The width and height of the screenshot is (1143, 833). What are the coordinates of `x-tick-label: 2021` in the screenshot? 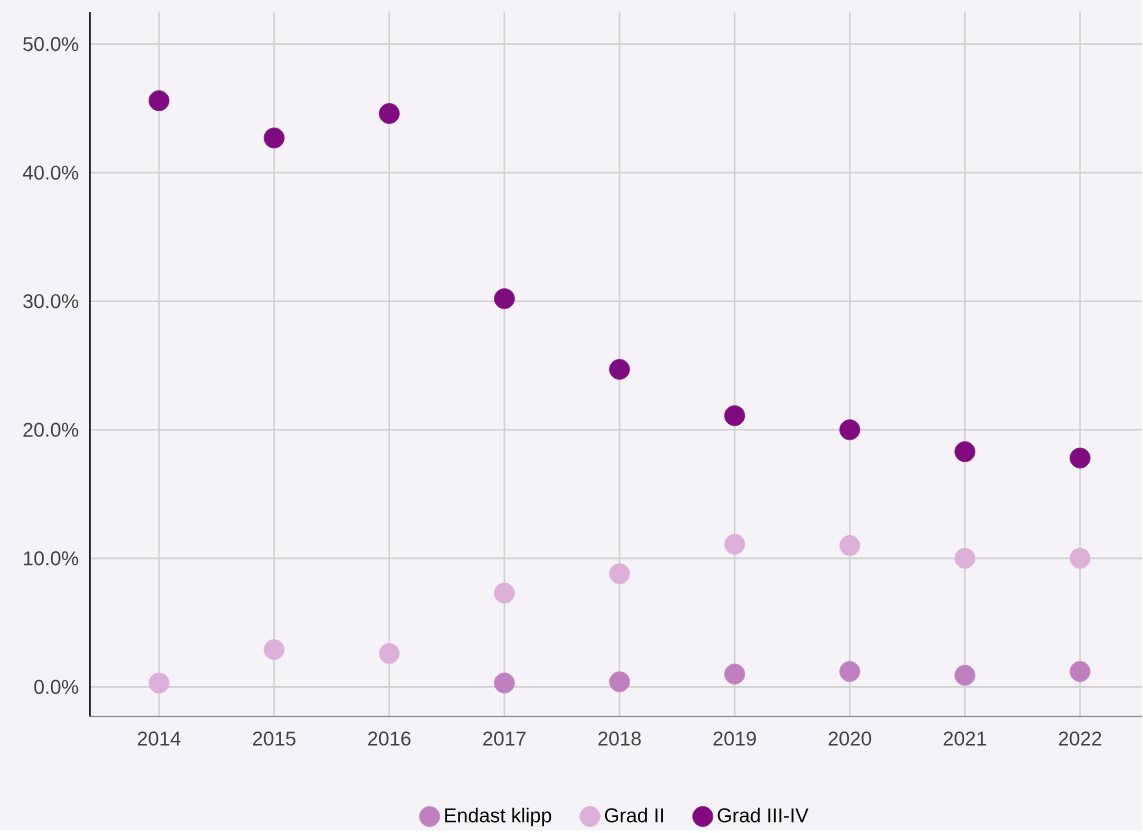 It's located at (965, 738).